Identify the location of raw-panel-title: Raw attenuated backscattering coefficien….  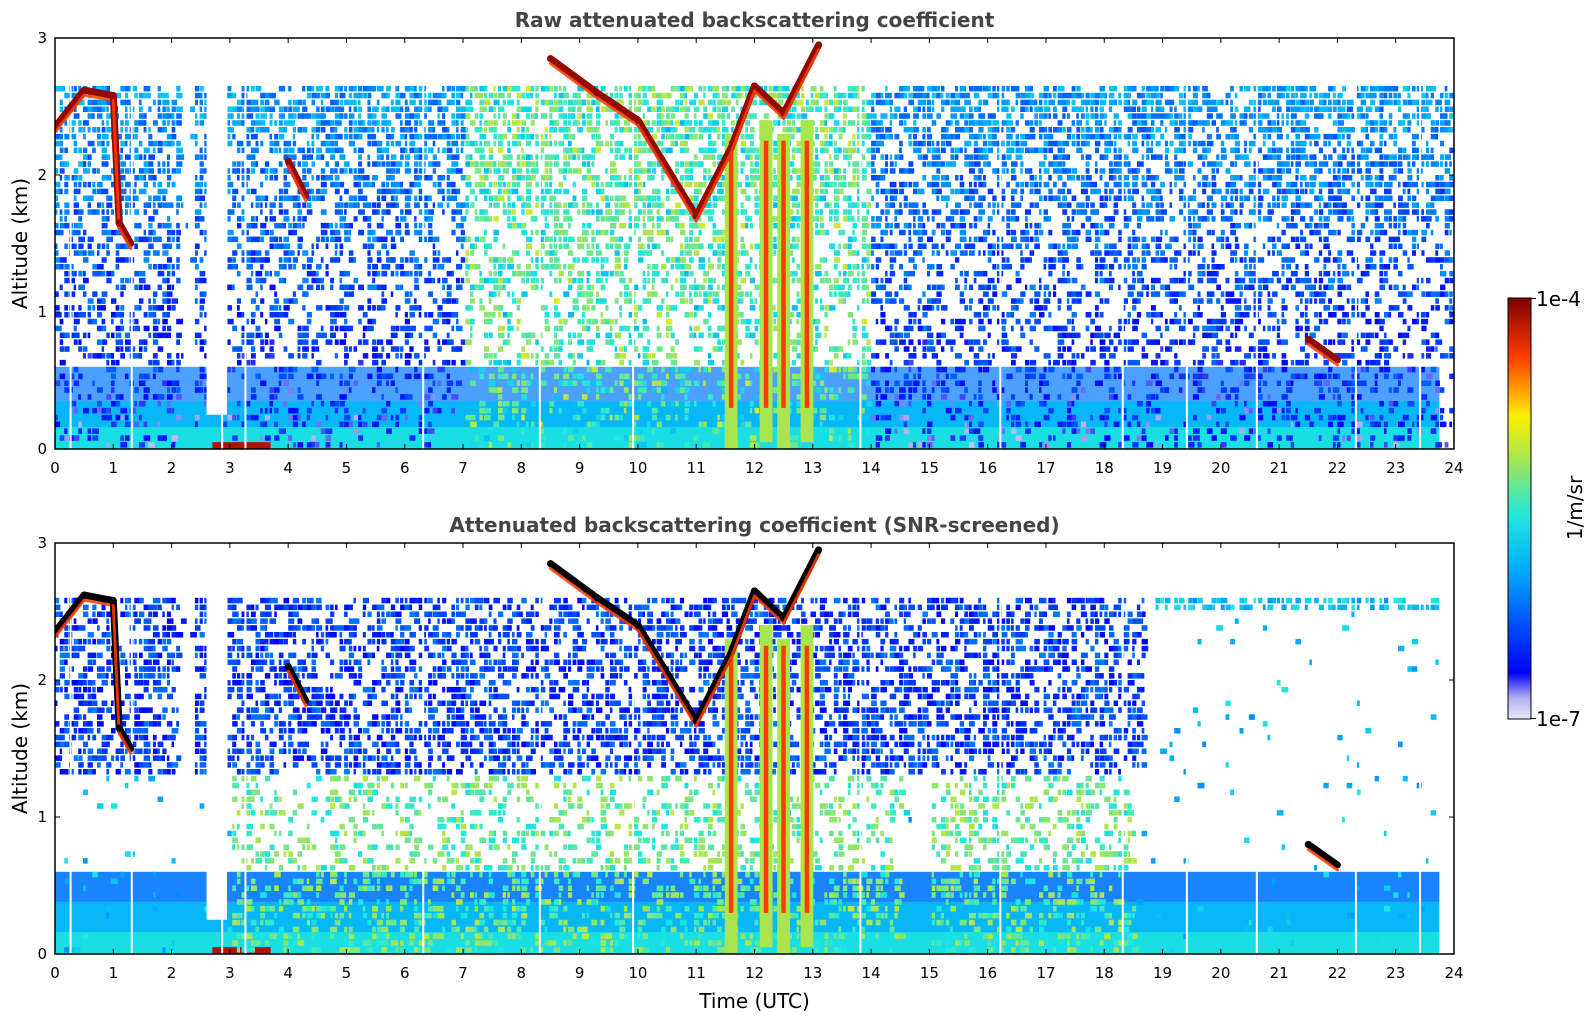
(755, 20).